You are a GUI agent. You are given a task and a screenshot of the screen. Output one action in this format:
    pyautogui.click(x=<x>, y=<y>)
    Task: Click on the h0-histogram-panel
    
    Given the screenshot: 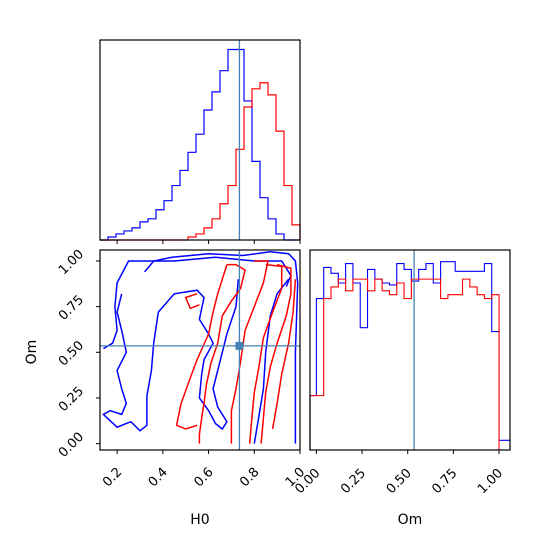 What is the action you would take?
    pyautogui.click(x=200, y=141)
    